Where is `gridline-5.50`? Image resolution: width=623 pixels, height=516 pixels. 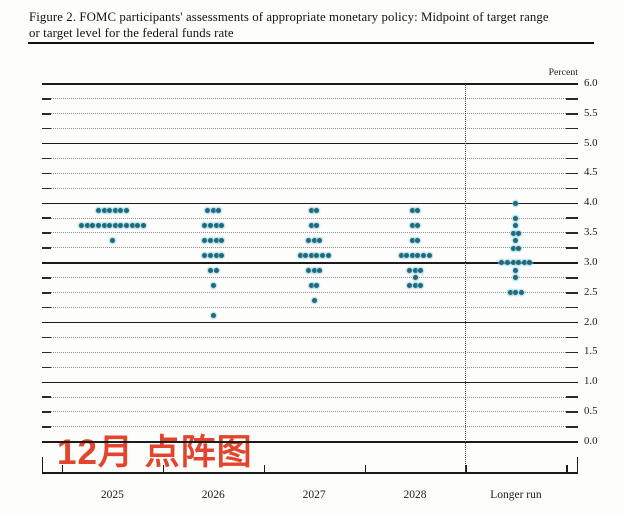
gridline-5.50 is located at coordinates (308, 114).